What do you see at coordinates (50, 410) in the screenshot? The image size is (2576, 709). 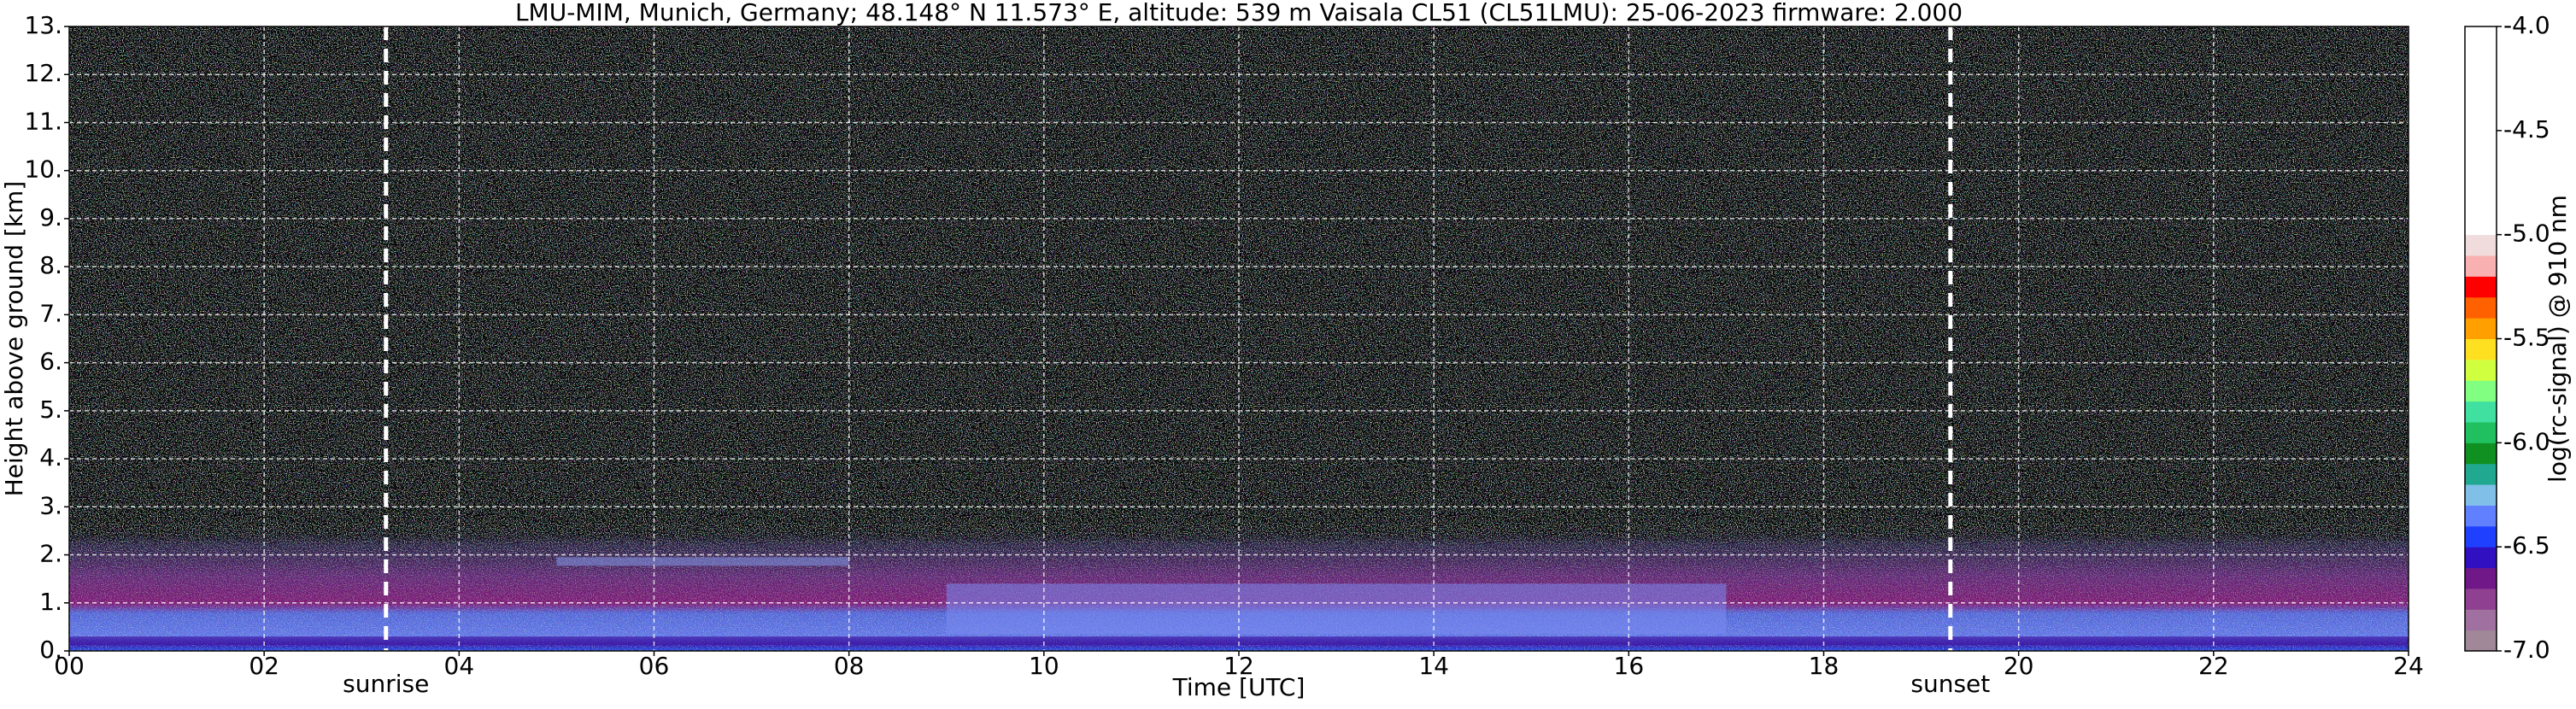 I see `y-tick-label: 5.` at bounding box center [50, 410].